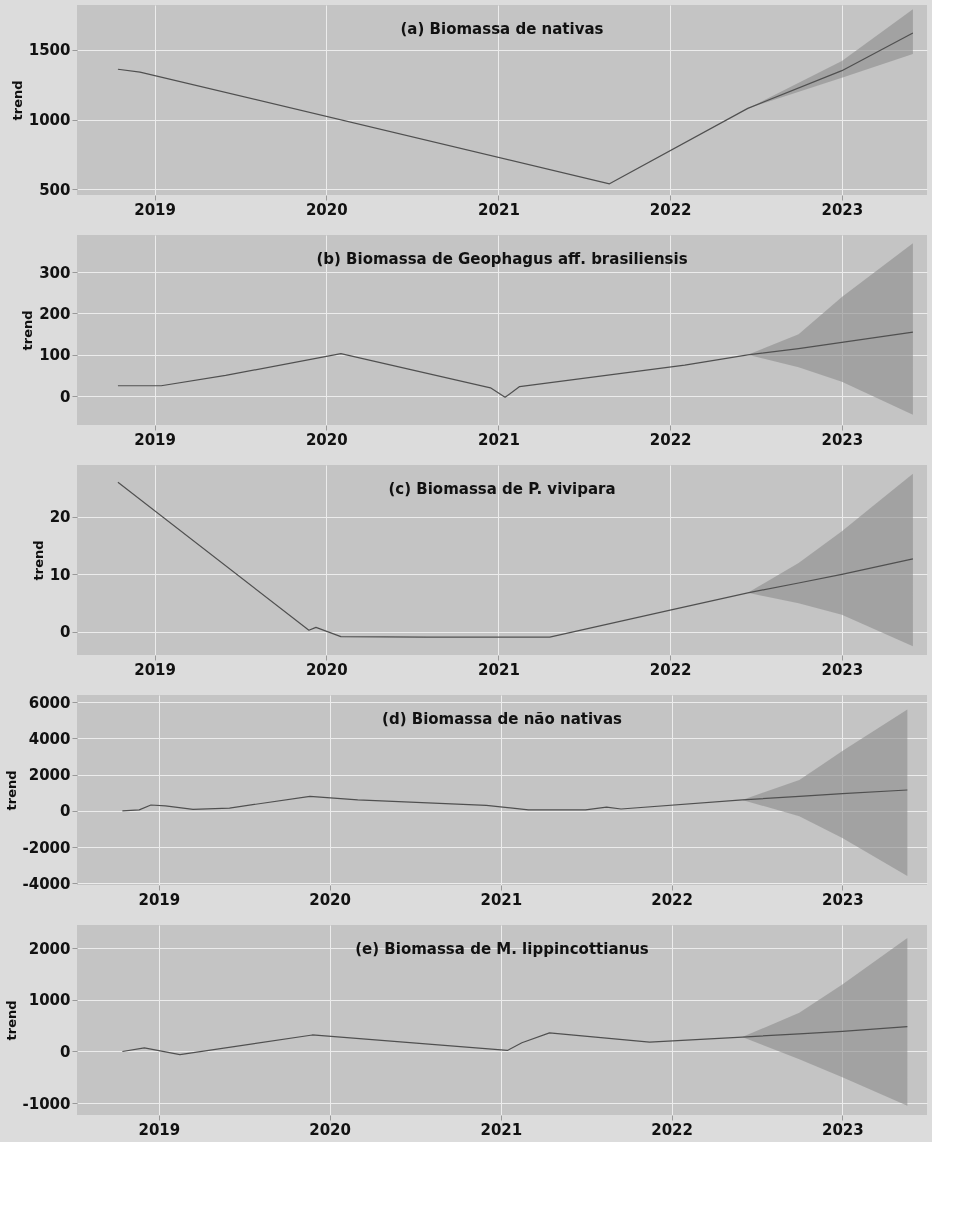  Describe the element at coordinates (55, 189) in the screenshot. I see `y-tick-label: 500` at that location.